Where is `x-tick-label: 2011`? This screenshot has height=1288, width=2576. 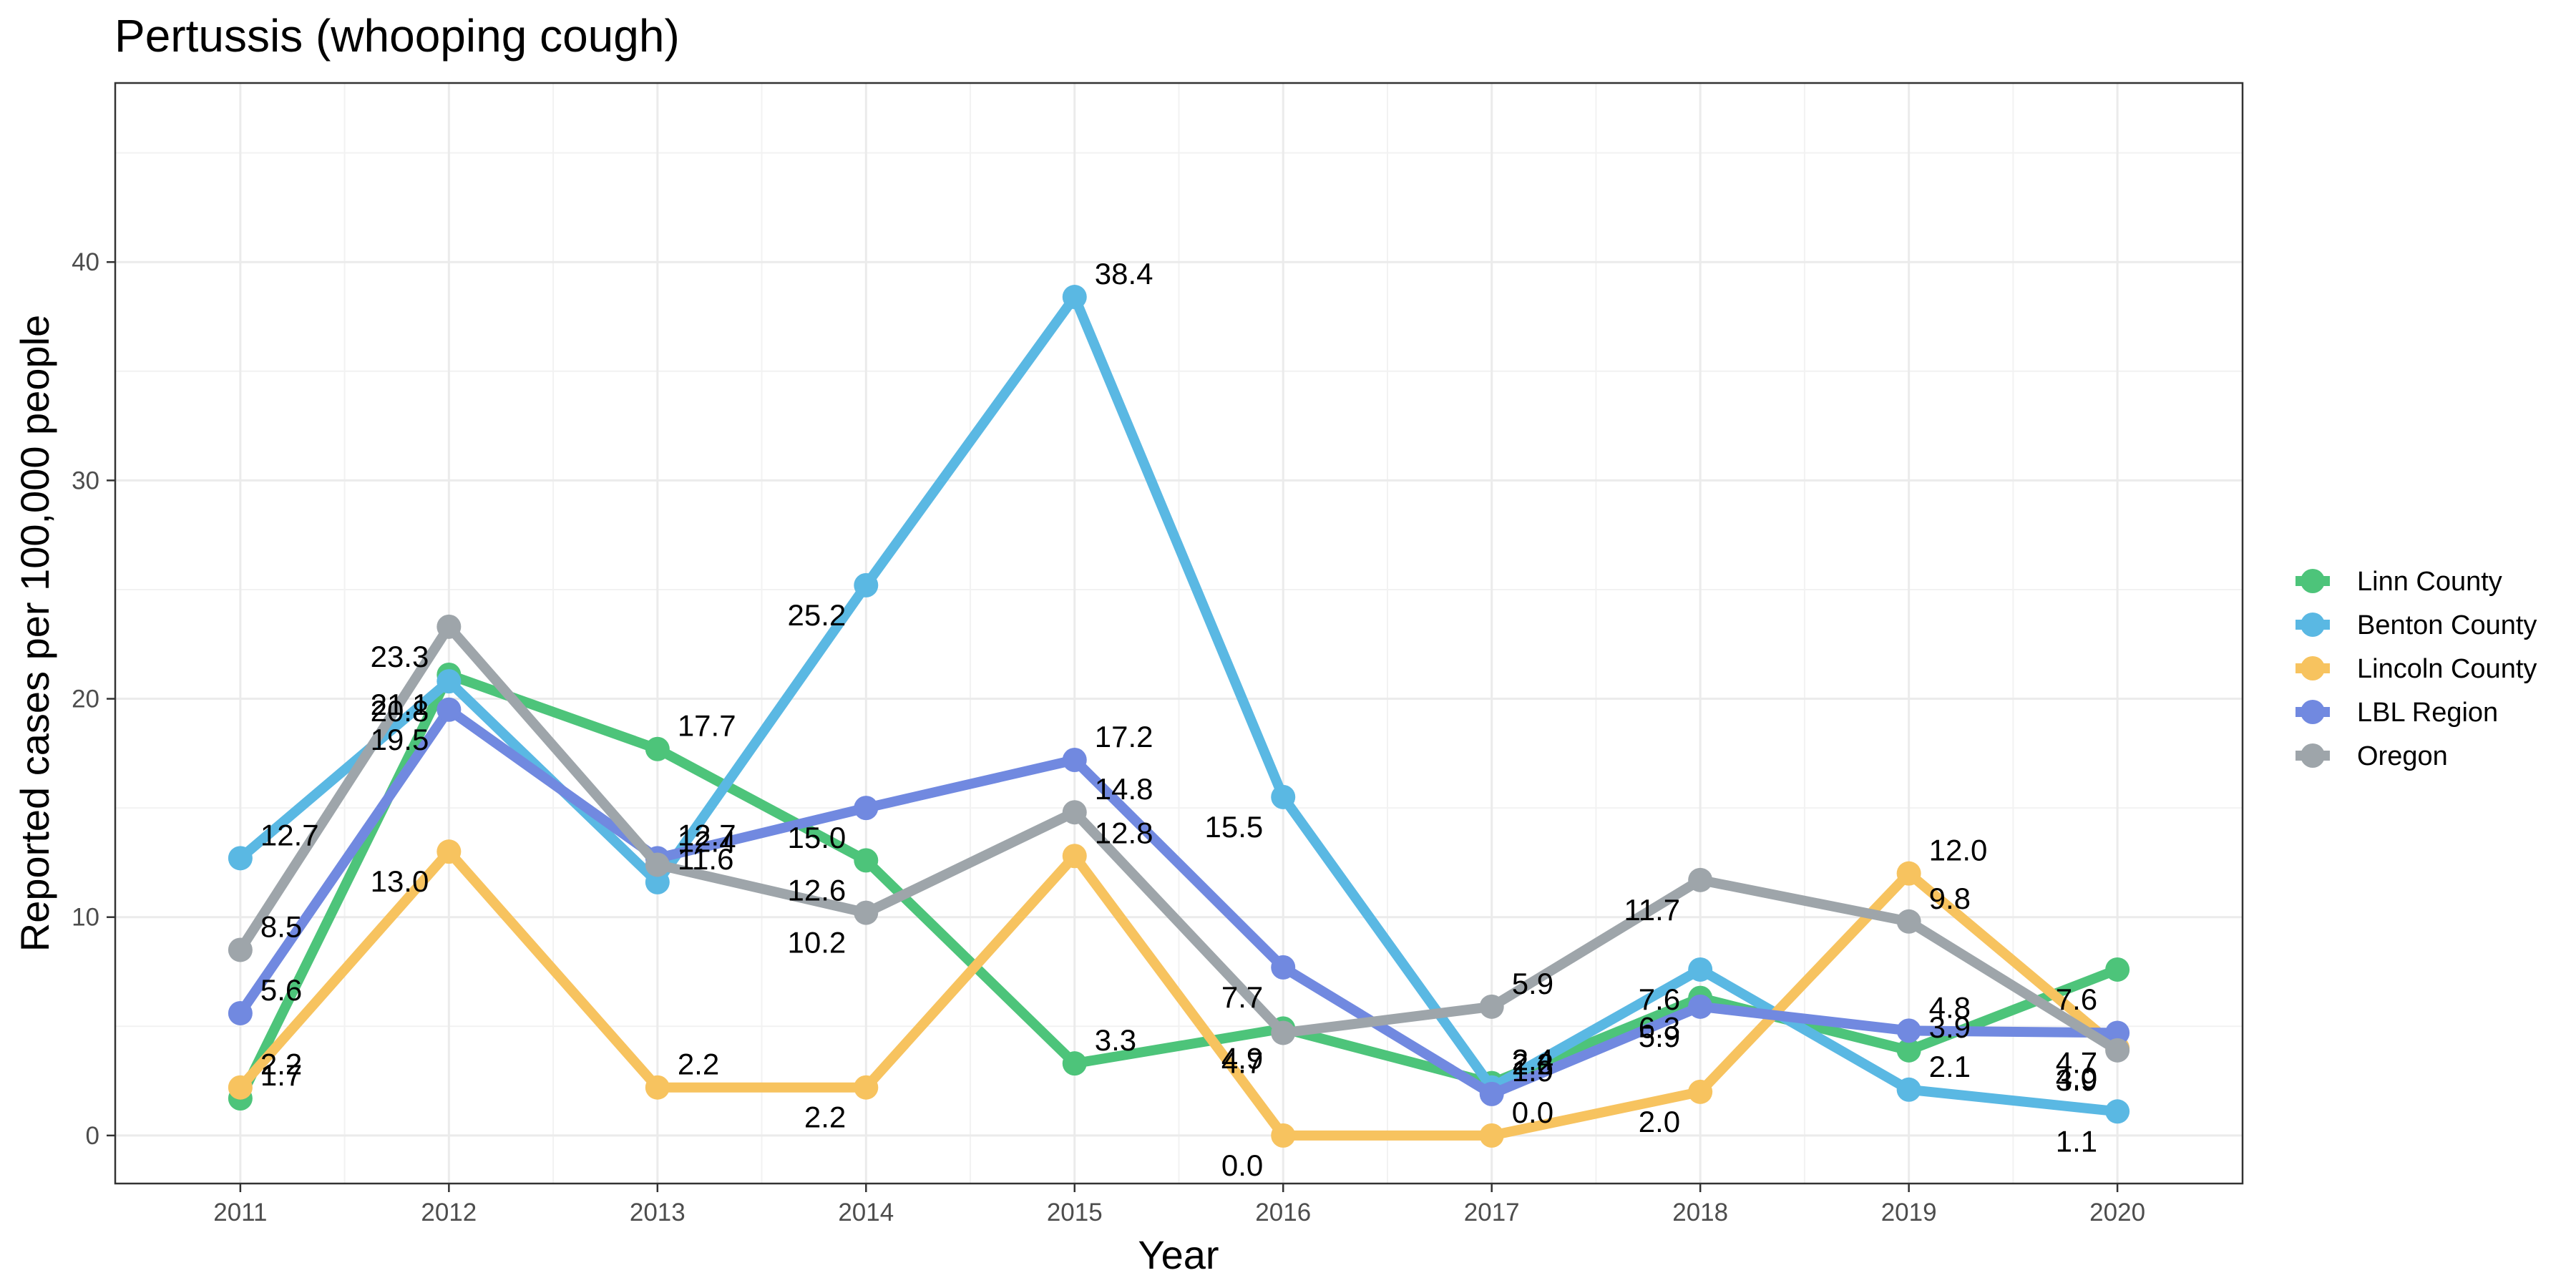
x-tick-label: 2011 is located at coordinates (240, 1212).